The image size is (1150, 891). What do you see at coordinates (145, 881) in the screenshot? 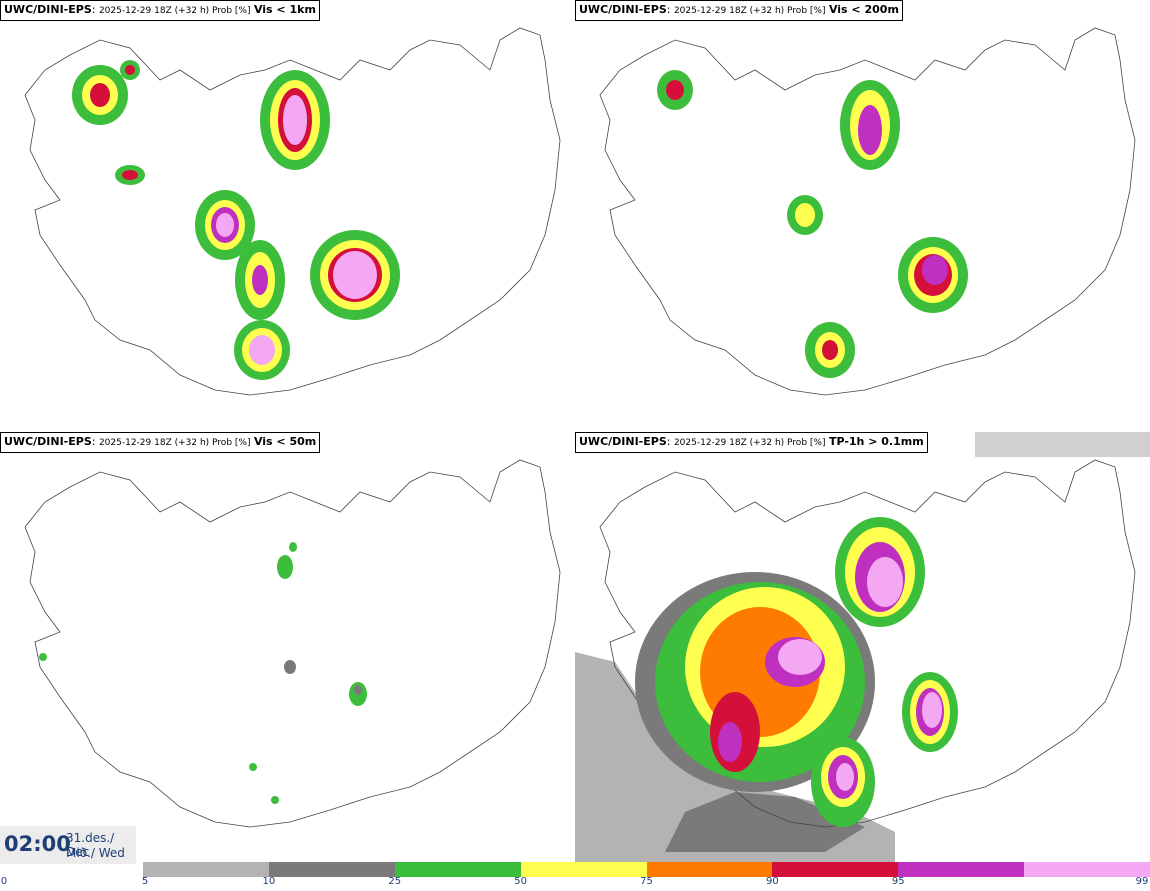
I see `colorbar-tick-label: 5` at bounding box center [145, 881].